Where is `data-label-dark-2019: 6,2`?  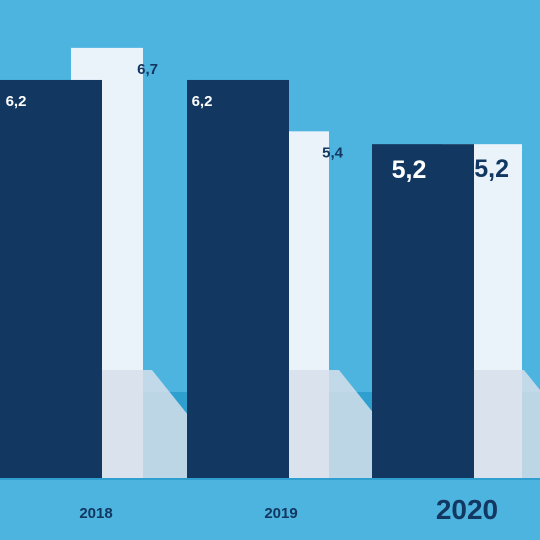
data-label-dark-2019: 6,2 is located at coordinates (202, 101).